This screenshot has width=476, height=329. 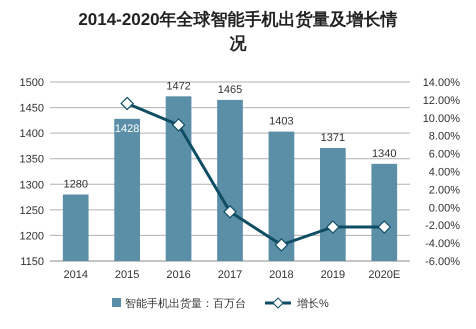 What do you see at coordinates (281, 275) in the screenshot?
I see `x-tick-label: 2018` at bounding box center [281, 275].